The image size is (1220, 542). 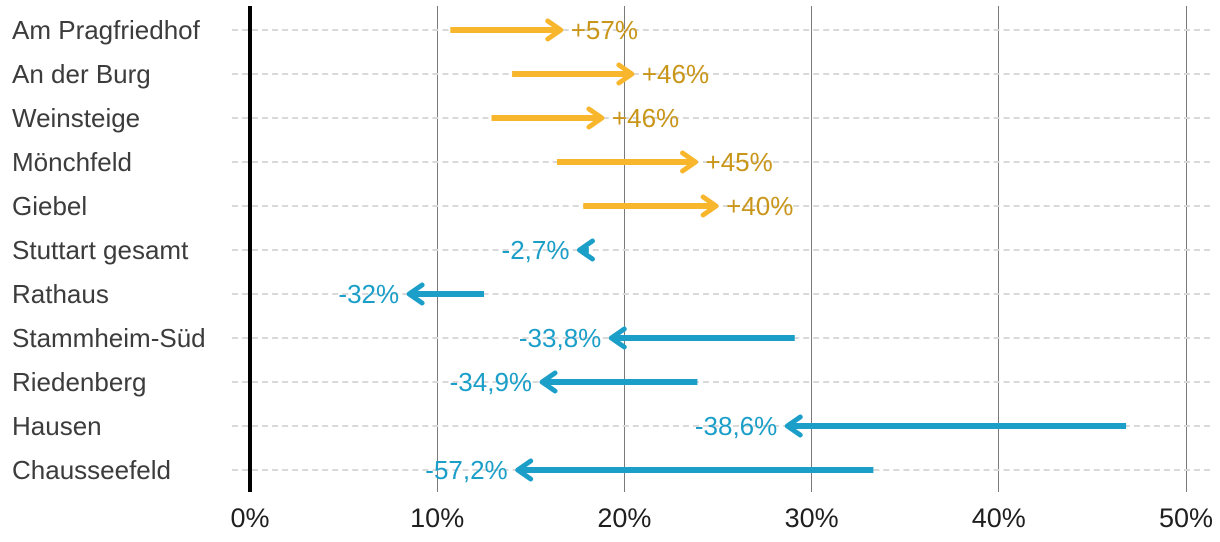 I want to click on x-axis-tick-label: 0%, so click(x=250, y=518).